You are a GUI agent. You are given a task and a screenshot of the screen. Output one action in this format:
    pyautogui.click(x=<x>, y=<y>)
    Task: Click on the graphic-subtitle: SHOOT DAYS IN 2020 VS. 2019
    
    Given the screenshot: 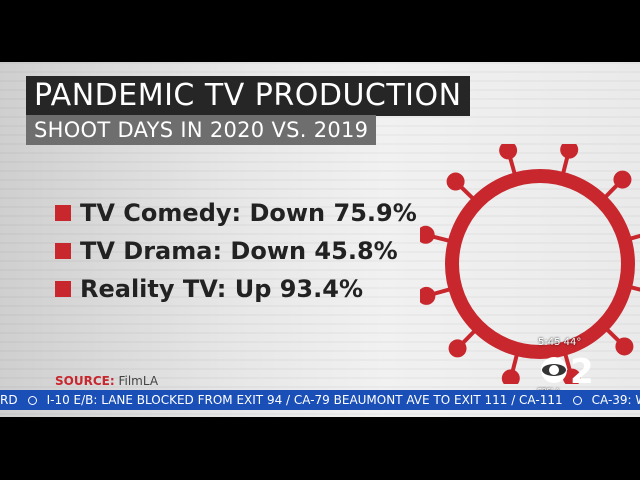 What is the action you would take?
    pyautogui.click(x=201, y=130)
    